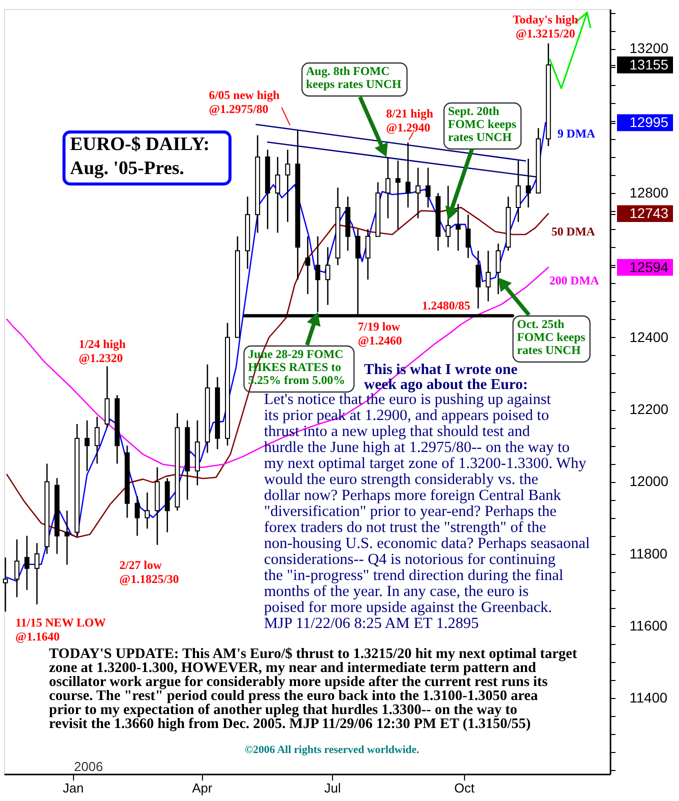  Describe the element at coordinates (649, 48) in the screenshot. I see `y-tick-label: 13200` at that location.